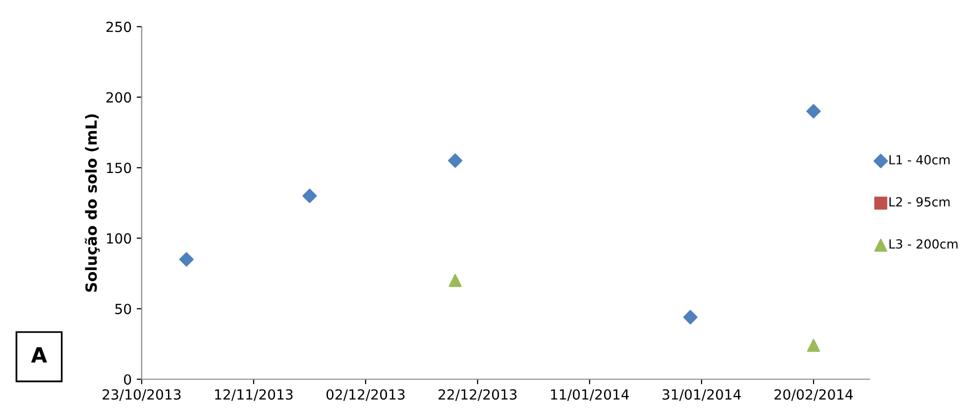  What do you see at coordinates (924, 244) in the screenshot?
I see `legend-label: L3 - 200cm` at bounding box center [924, 244].